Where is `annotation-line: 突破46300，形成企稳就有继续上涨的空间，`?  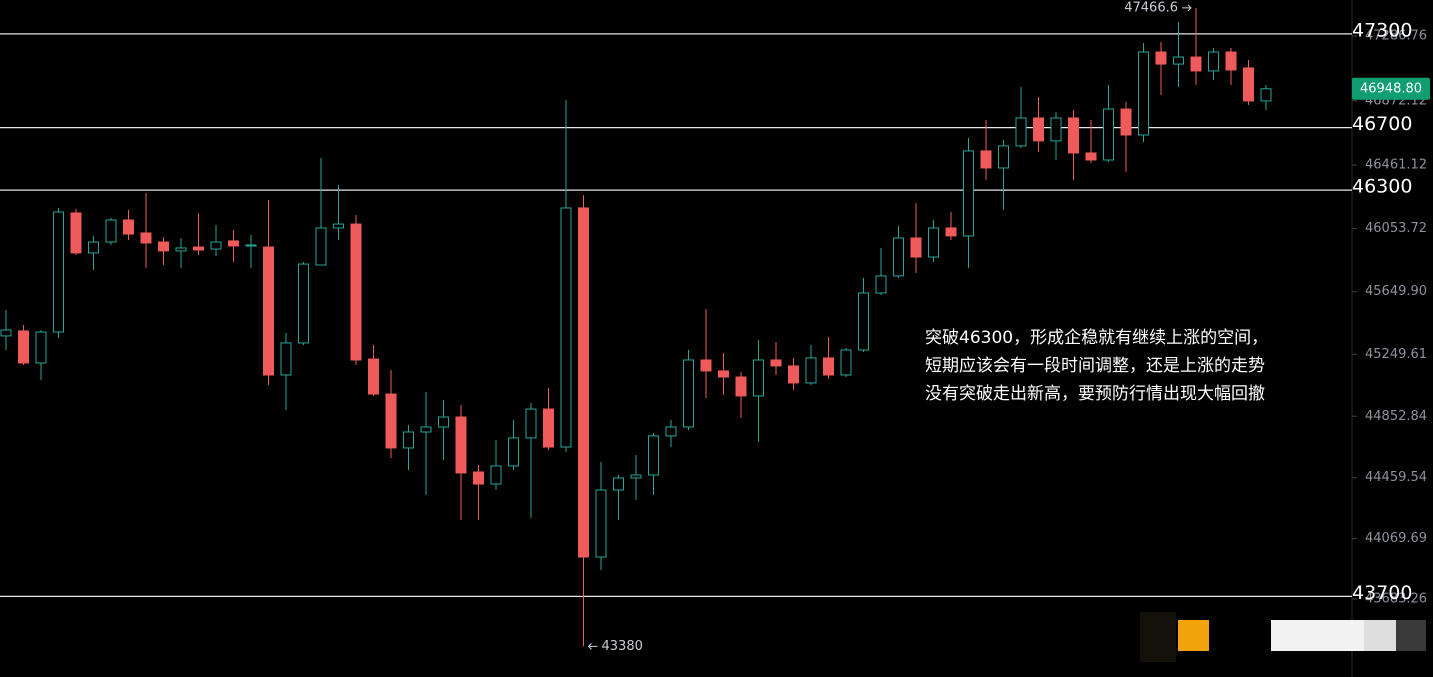 annotation-line: 突破46300，形成企稳就有继续上涨的空间， is located at coordinates (1096, 338).